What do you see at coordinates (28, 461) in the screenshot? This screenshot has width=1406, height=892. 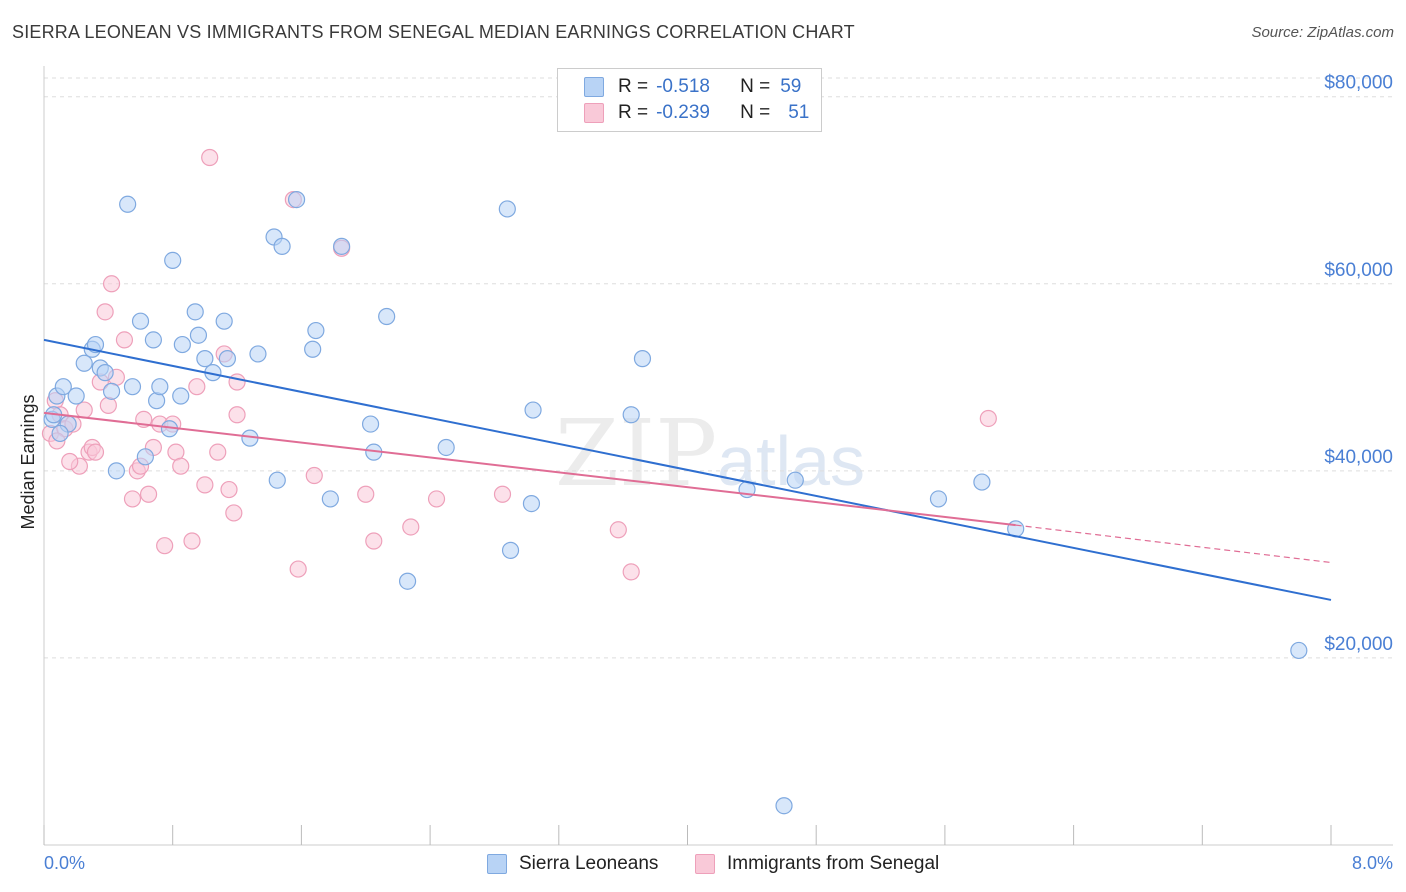 I see `y-axis-title: Median Earnings` at bounding box center [28, 461].